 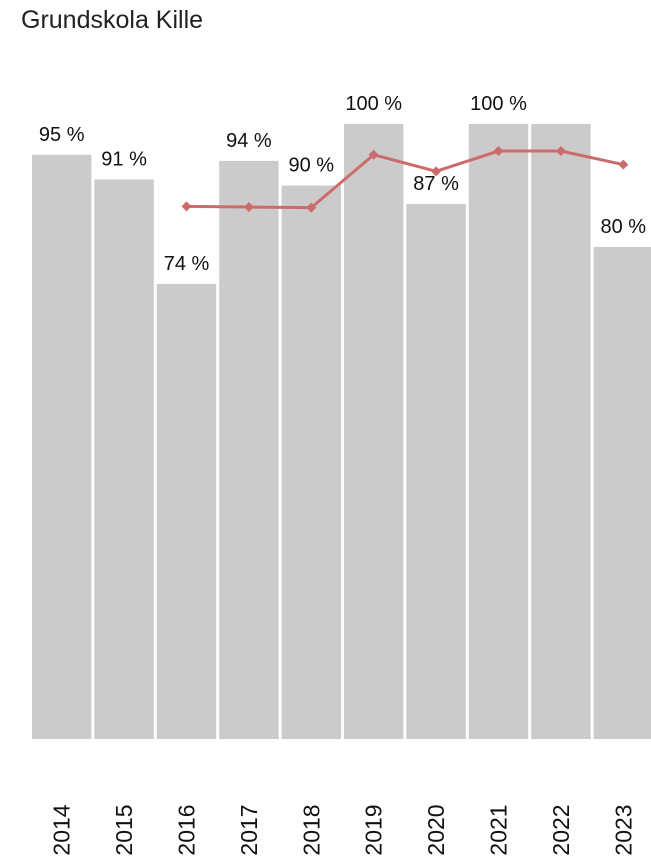 I want to click on bar-2022, so click(x=561, y=431).